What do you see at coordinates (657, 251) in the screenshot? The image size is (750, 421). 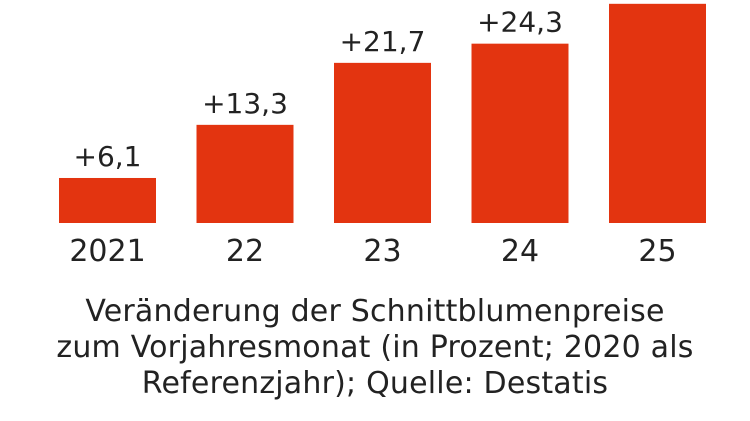 I see `x-tick-label: 25` at bounding box center [657, 251].